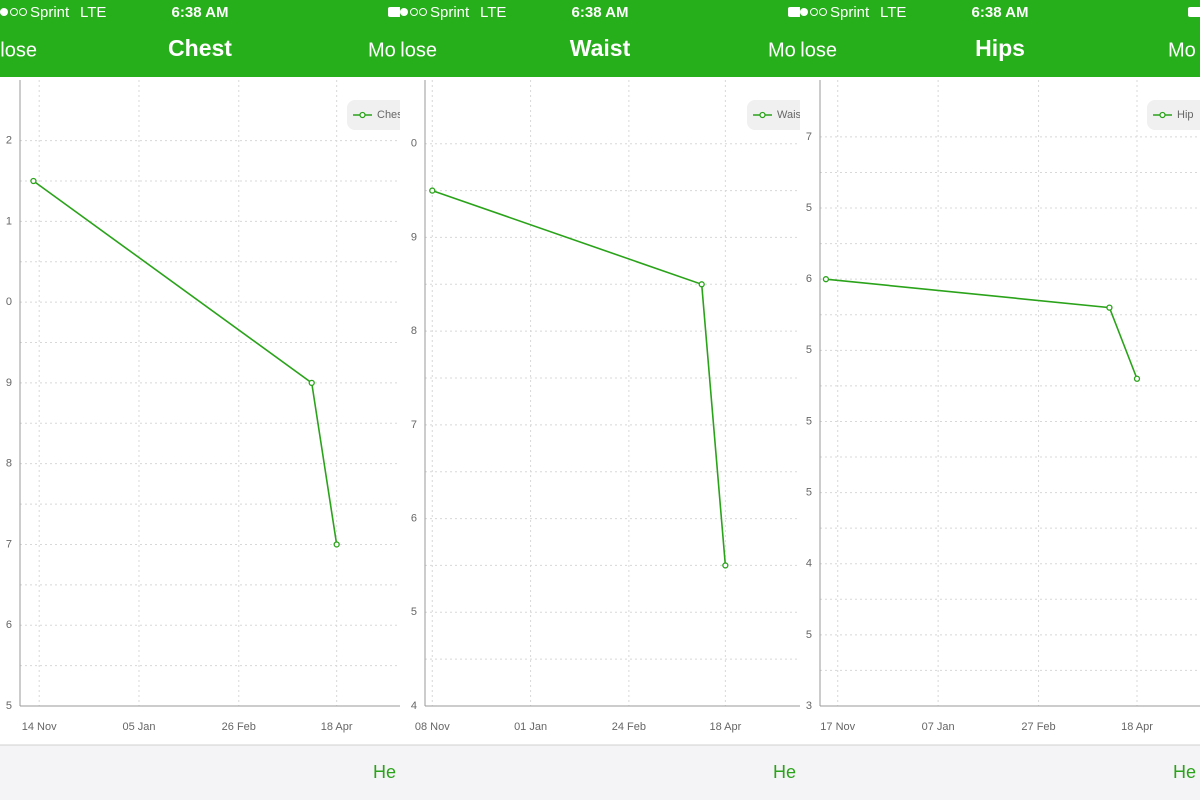 The width and height of the screenshot is (1200, 800). What do you see at coordinates (530, 727) in the screenshot?
I see `x-tick-label: 01 Jan` at bounding box center [530, 727].